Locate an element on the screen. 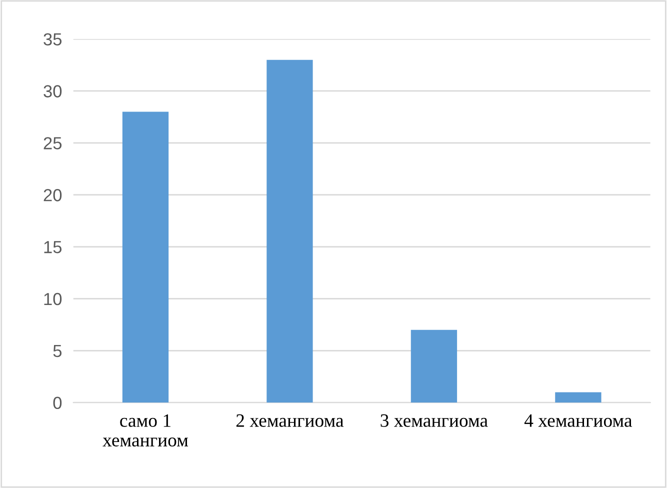 The image size is (667, 488). y-tick-label: 35 is located at coordinates (53, 39).